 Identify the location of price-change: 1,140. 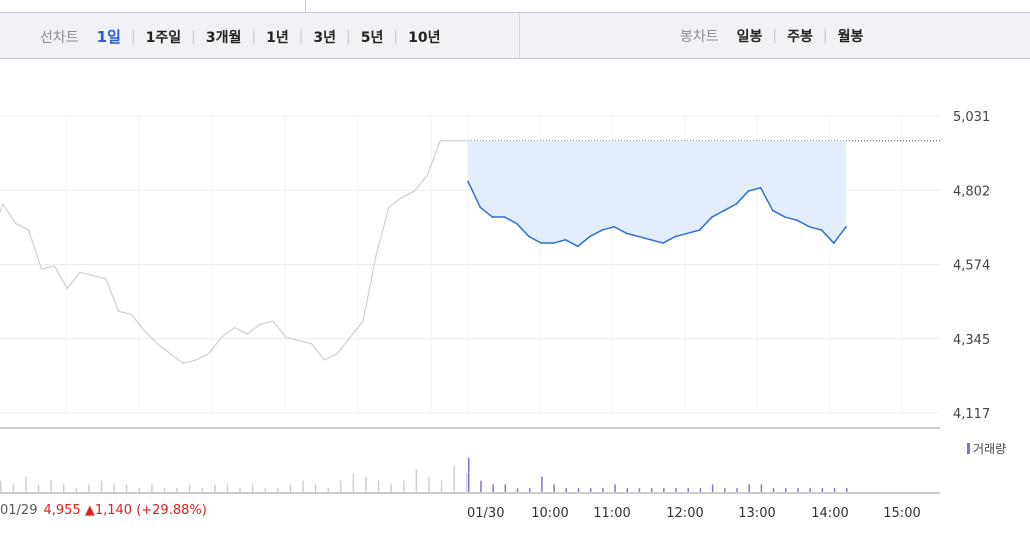
(113, 510).